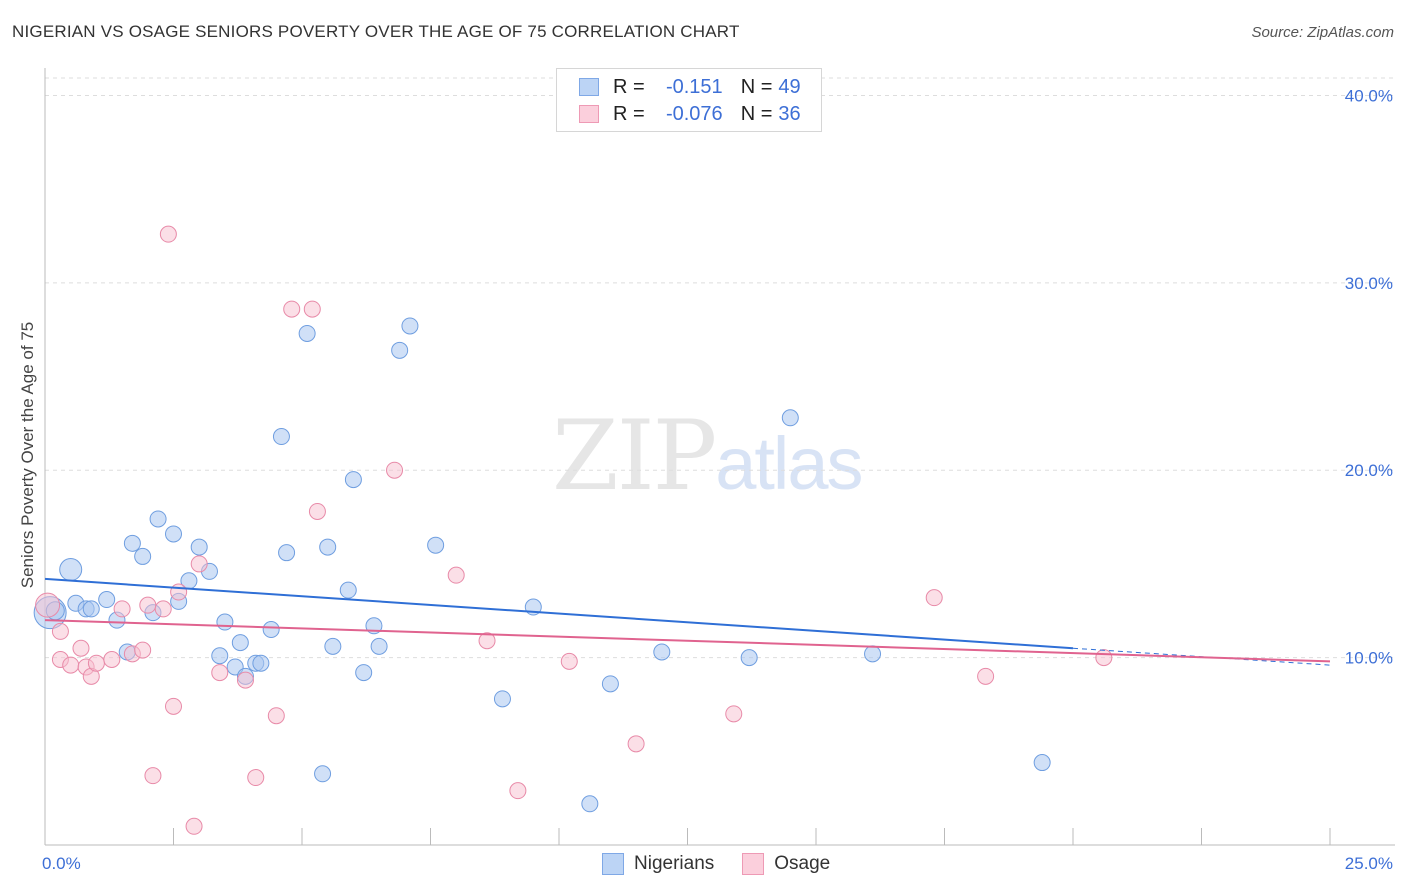 The height and width of the screenshot is (892, 1406). What do you see at coordinates (789, 113) in the screenshot?
I see `n-value: 36` at bounding box center [789, 113].